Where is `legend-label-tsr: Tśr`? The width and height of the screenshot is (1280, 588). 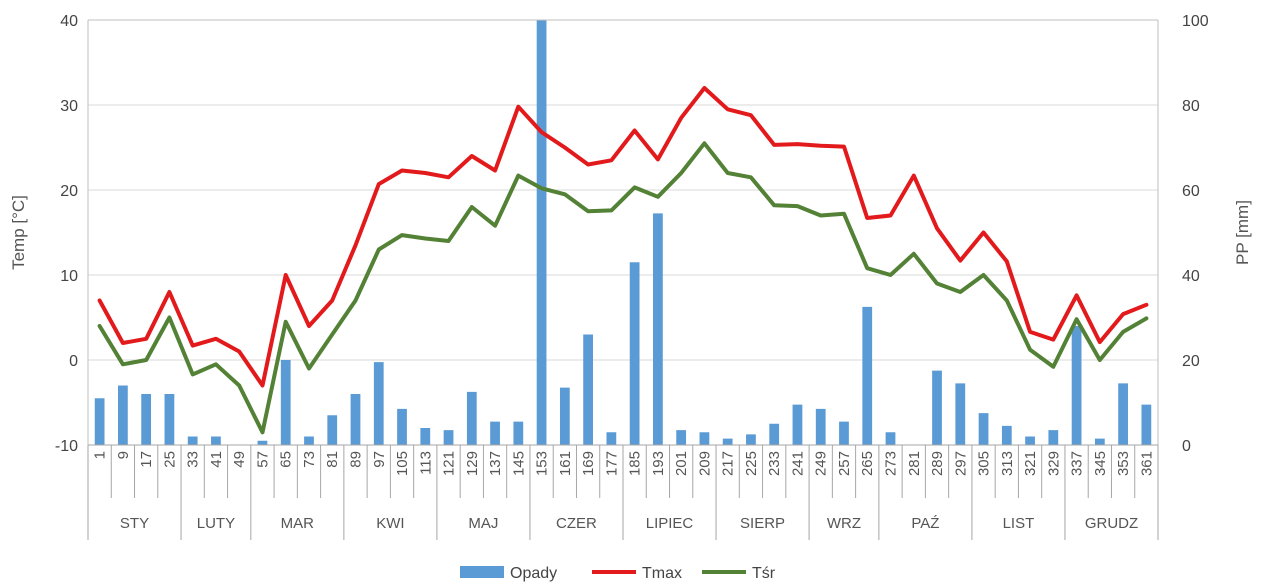 legend-label-tsr: Tśr is located at coordinates (764, 573).